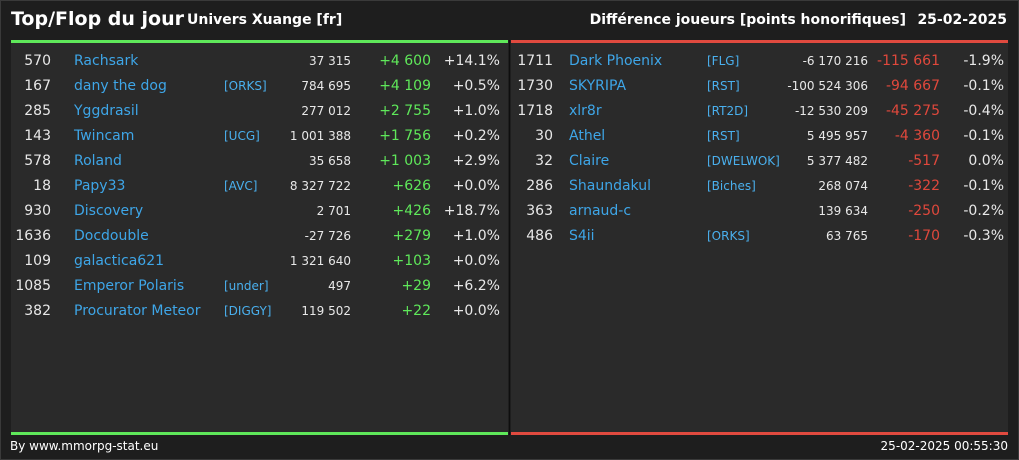 The image size is (1019, 460). I want to click on panel-divider, so click(509, 237).